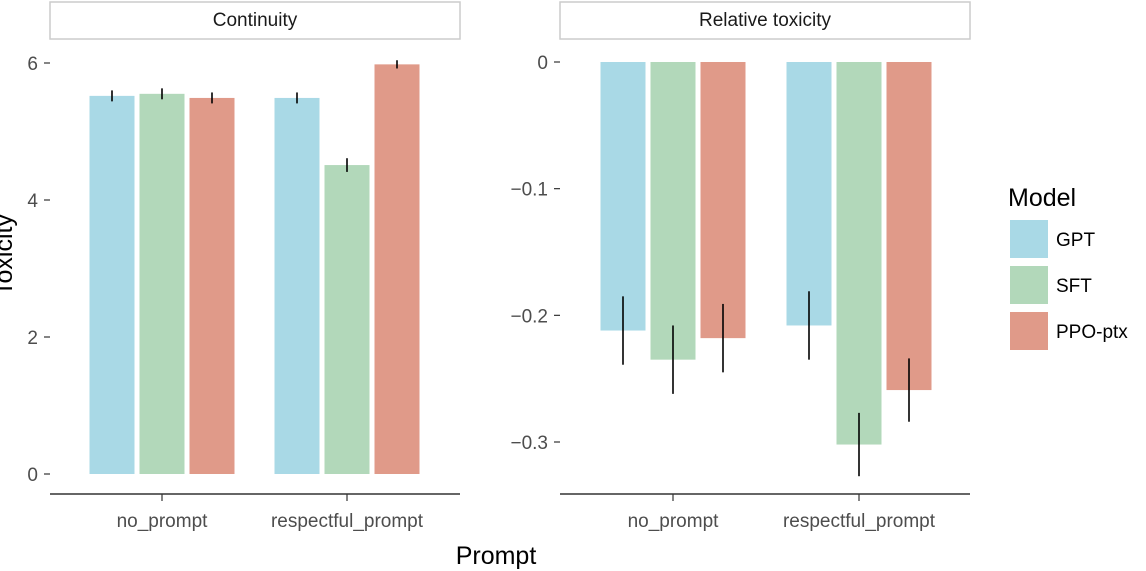  Describe the element at coordinates (347, 521) in the screenshot. I see `x-tick-label-continuity-respectful-prompt: respectful_prompt` at that location.